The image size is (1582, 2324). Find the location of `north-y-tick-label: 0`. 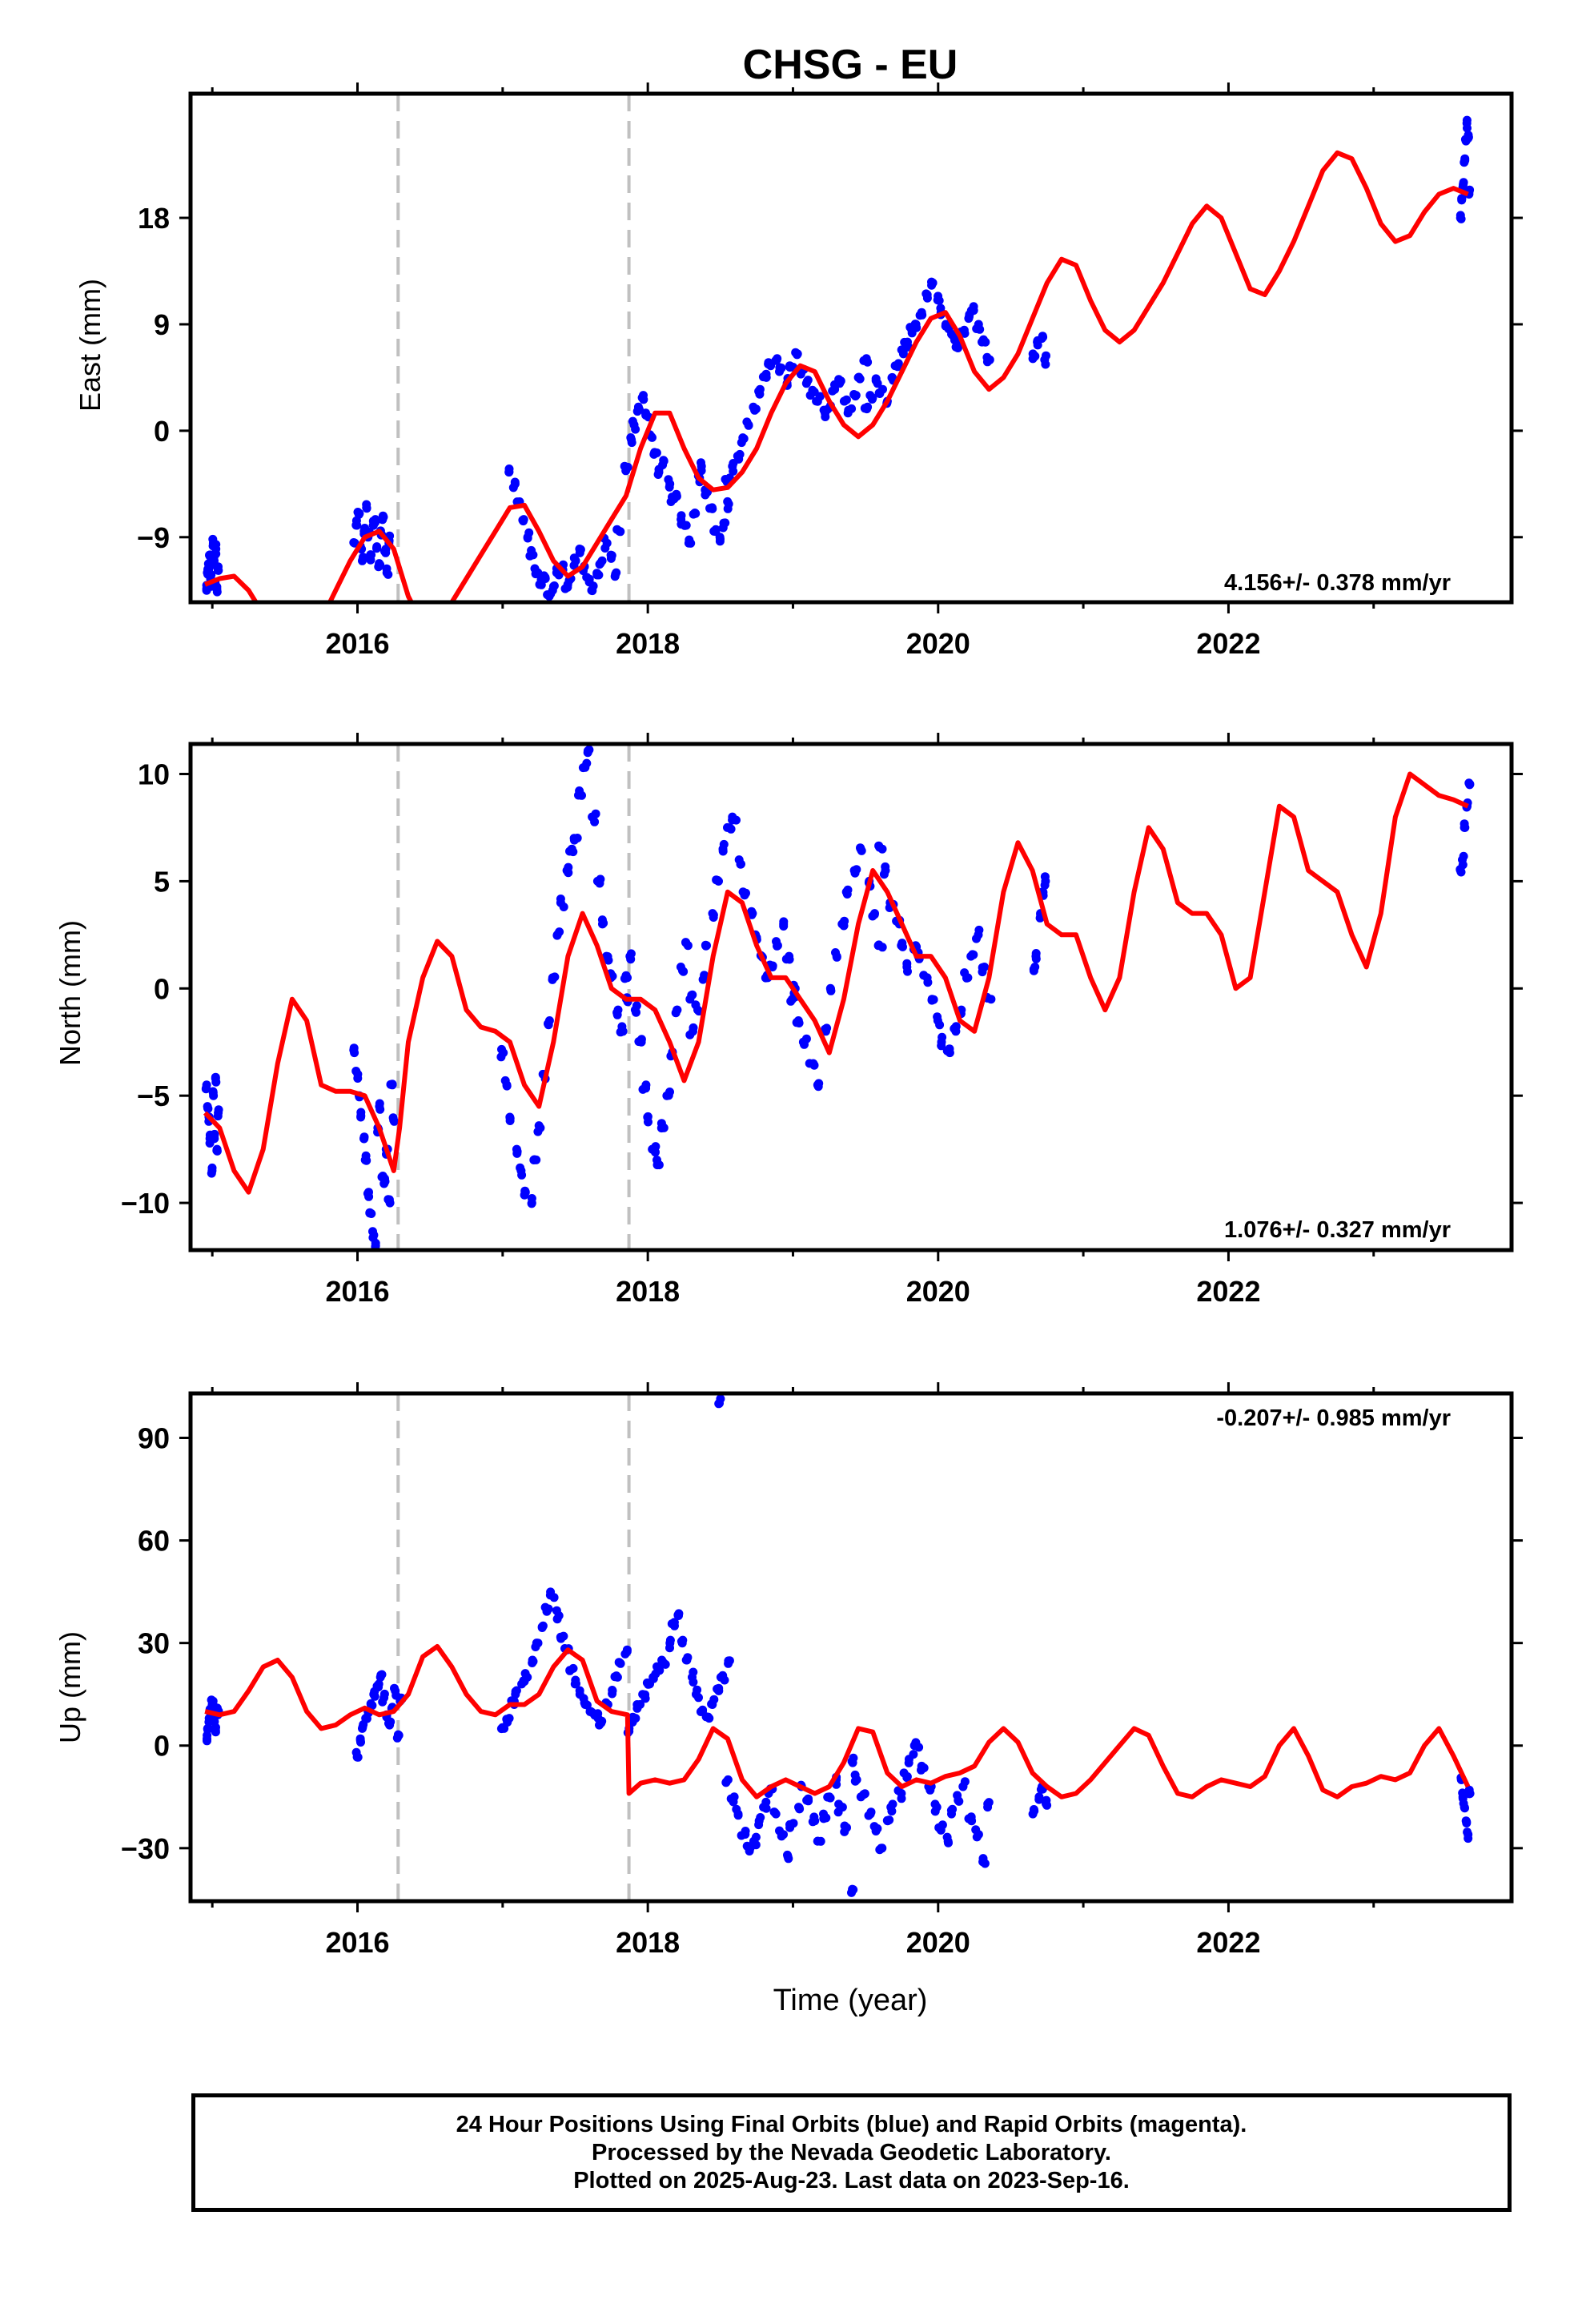

north-y-tick-label: 0 is located at coordinates (162, 988).